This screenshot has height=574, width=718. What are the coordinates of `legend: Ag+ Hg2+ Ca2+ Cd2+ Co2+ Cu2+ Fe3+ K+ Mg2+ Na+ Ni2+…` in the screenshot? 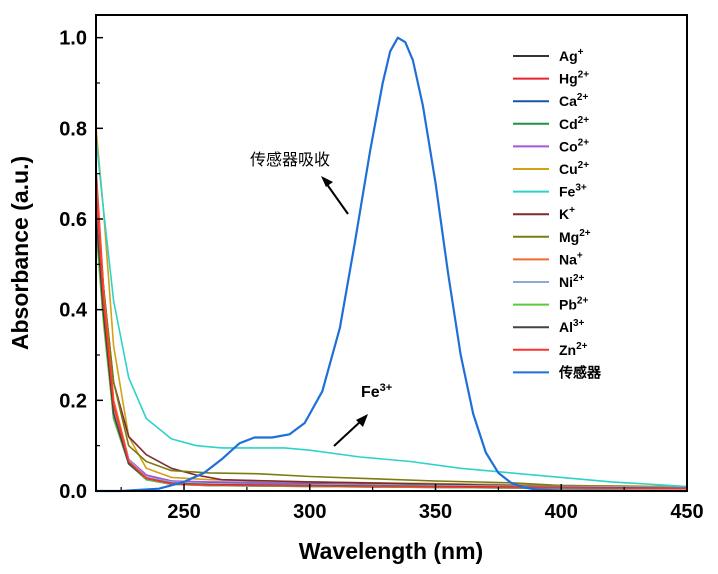 It's located at (557, 213).